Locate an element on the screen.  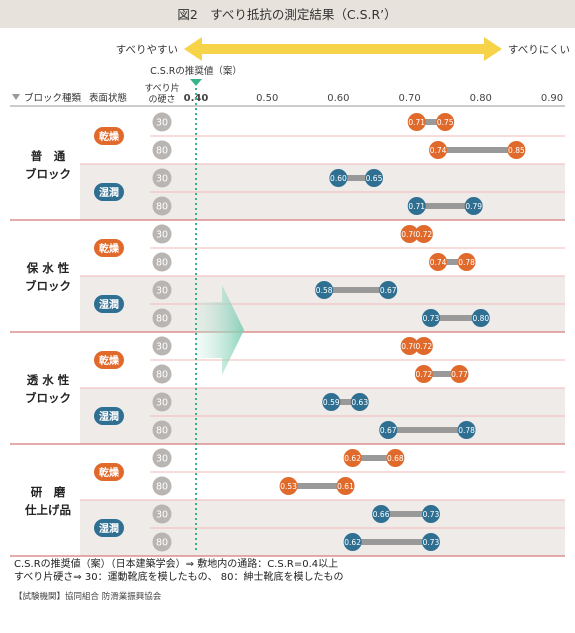
recommended-label: C.S.Rの推奨値（案） is located at coordinates (196, 71).